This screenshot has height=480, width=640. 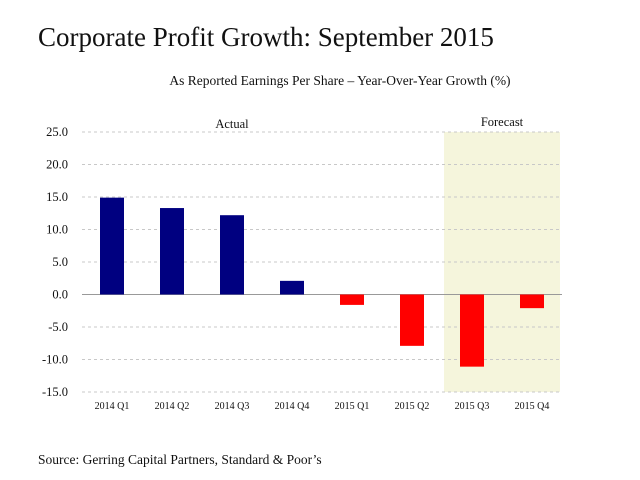 What do you see at coordinates (232, 124) in the screenshot?
I see `region-label-actual: Actual` at bounding box center [232, 124].